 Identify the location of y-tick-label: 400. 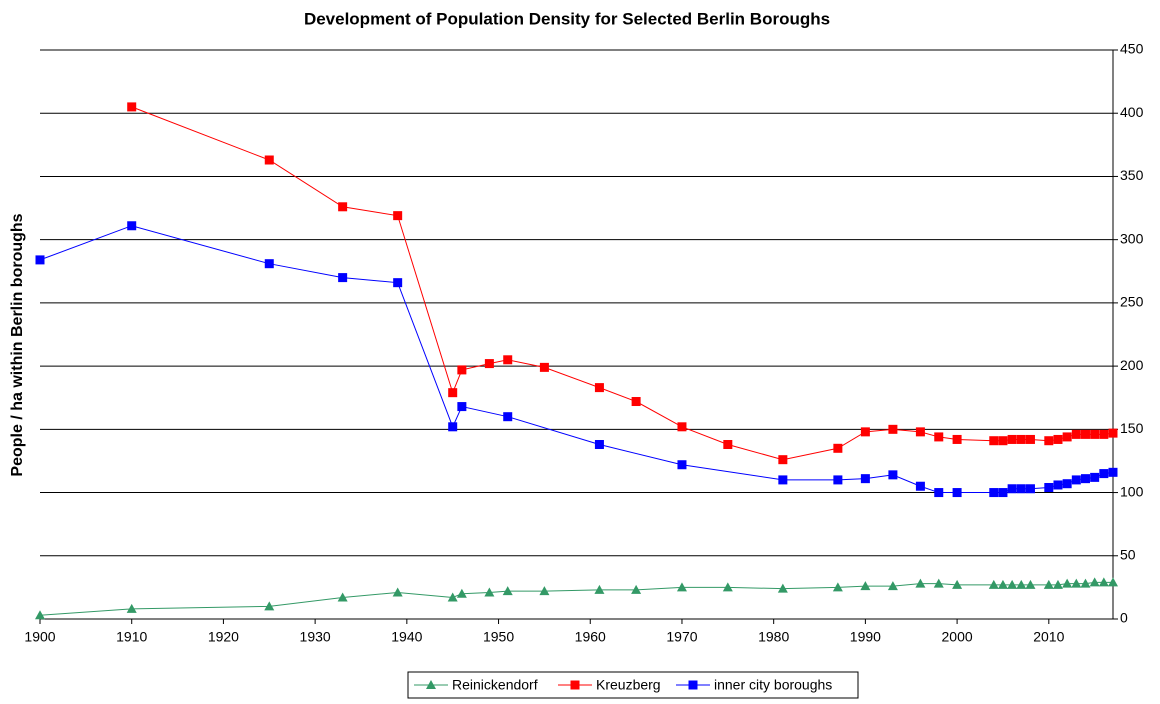
(1132, 112).